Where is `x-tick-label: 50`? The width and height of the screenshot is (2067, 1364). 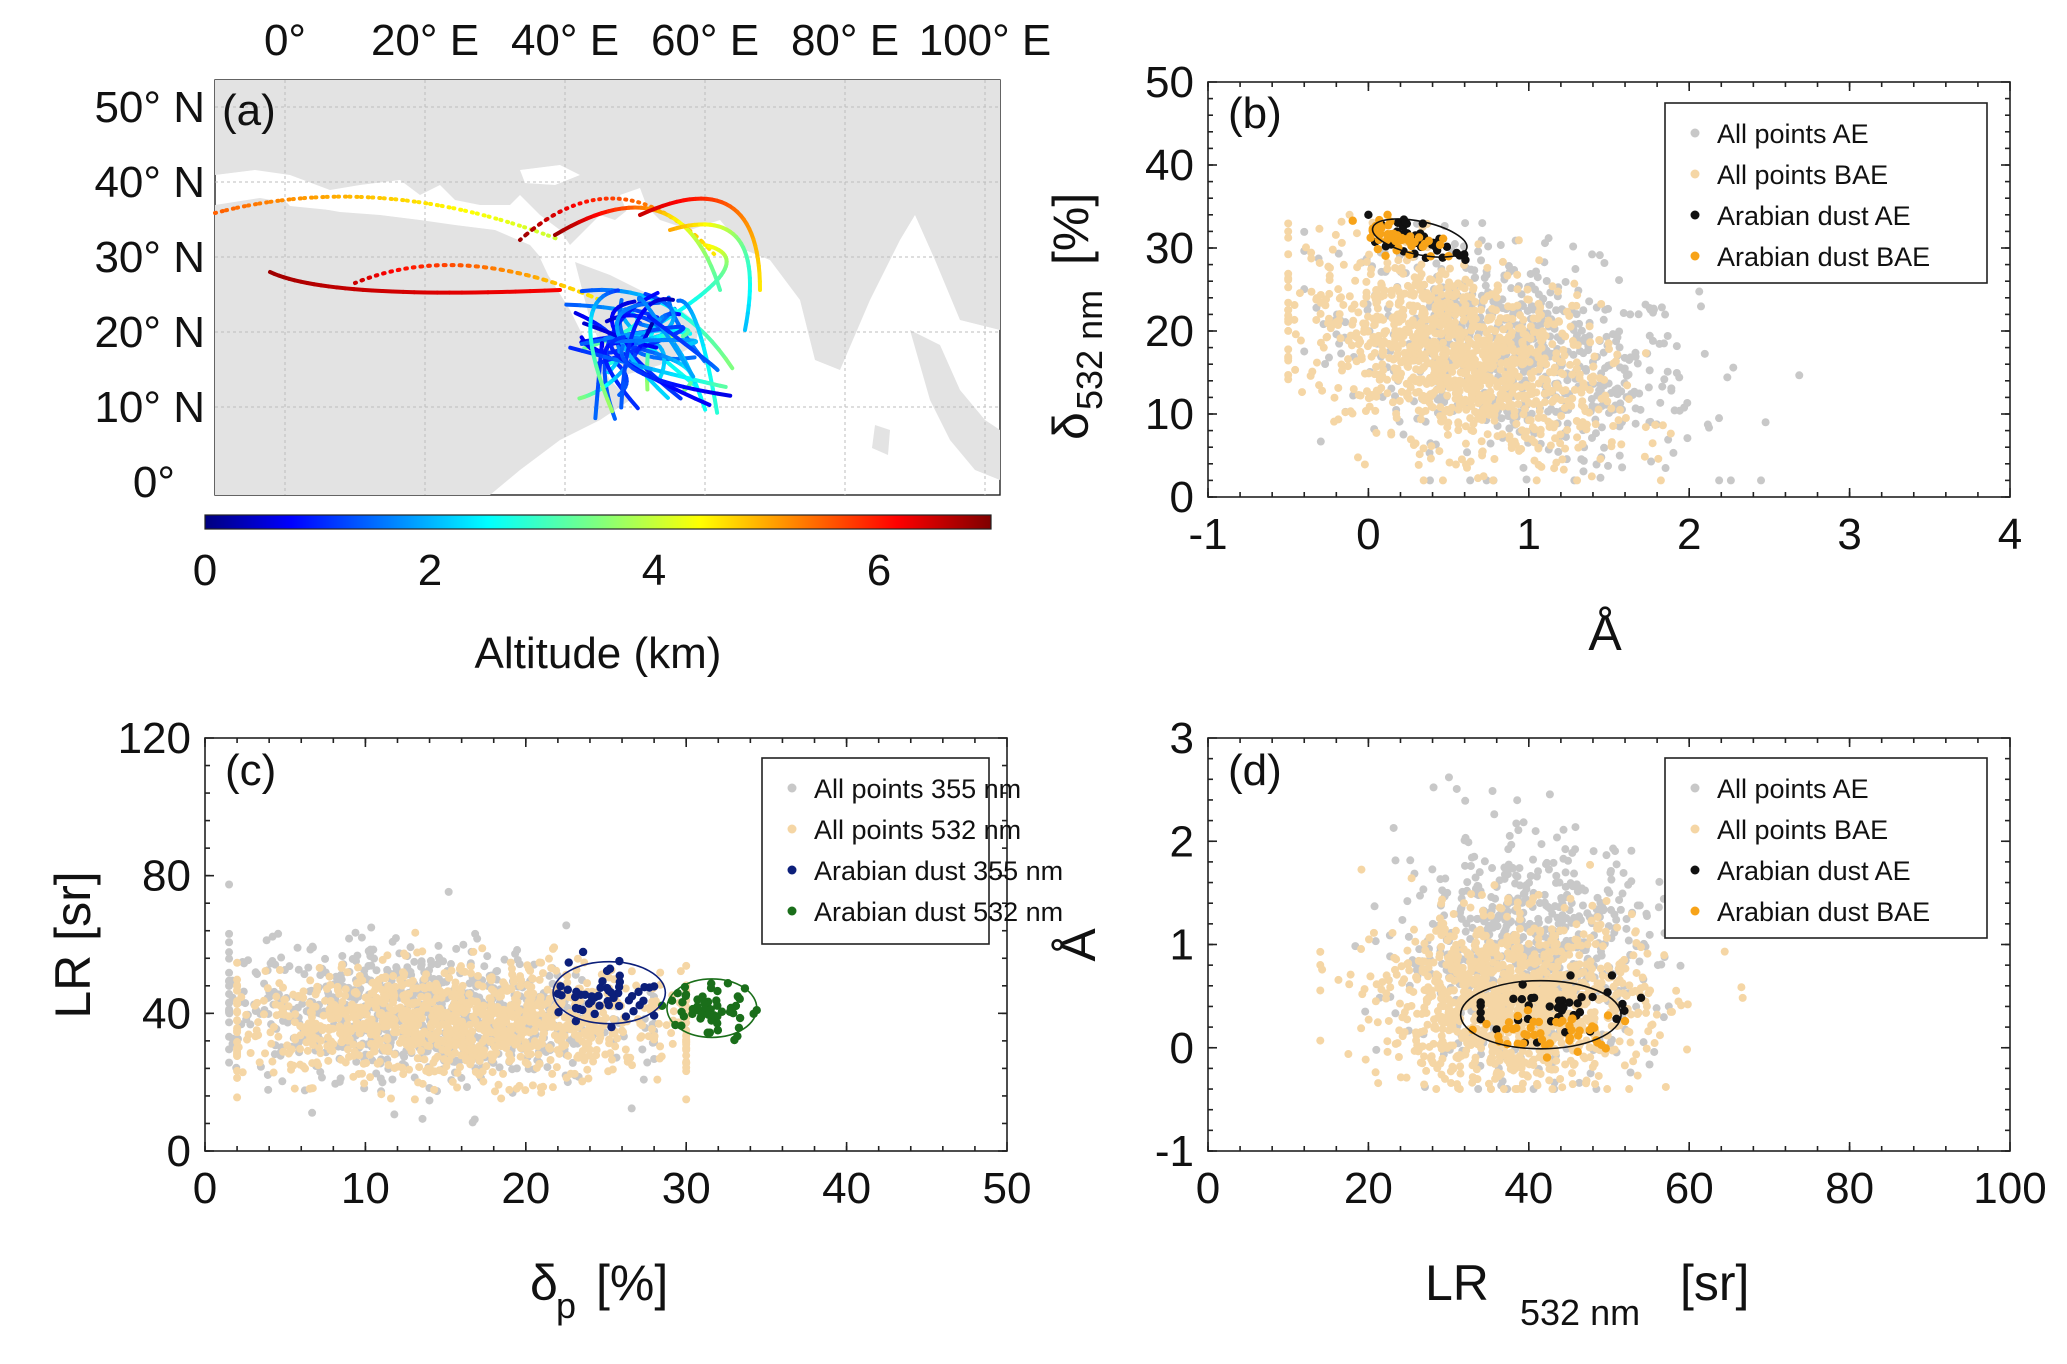
x-tick-label: 50 is located at coordinates (1007, 1188).